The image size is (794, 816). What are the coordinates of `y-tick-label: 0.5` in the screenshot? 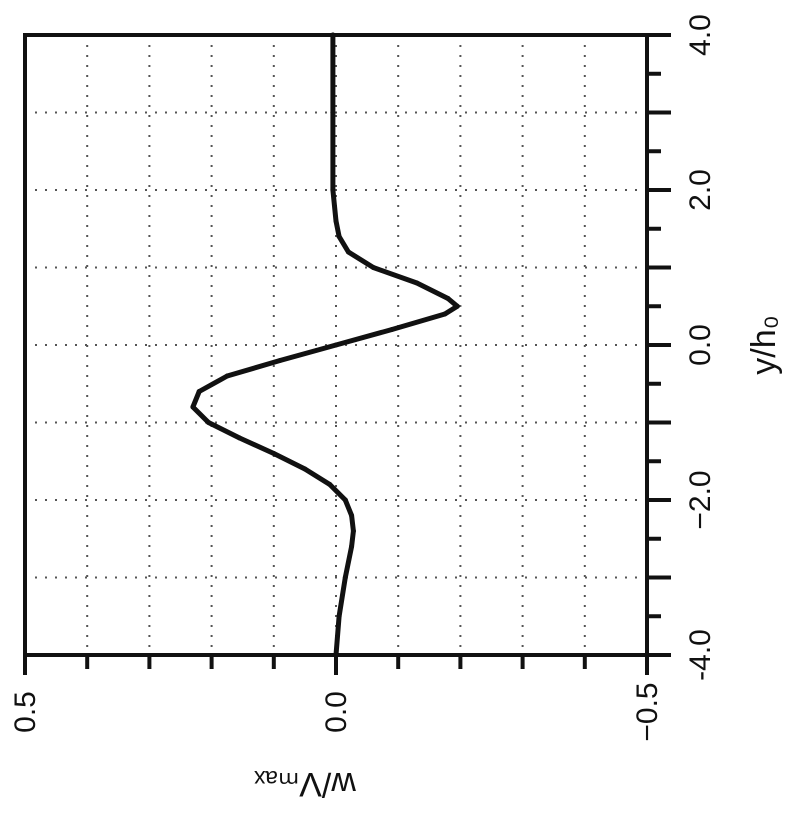 It's located at (25, 712).